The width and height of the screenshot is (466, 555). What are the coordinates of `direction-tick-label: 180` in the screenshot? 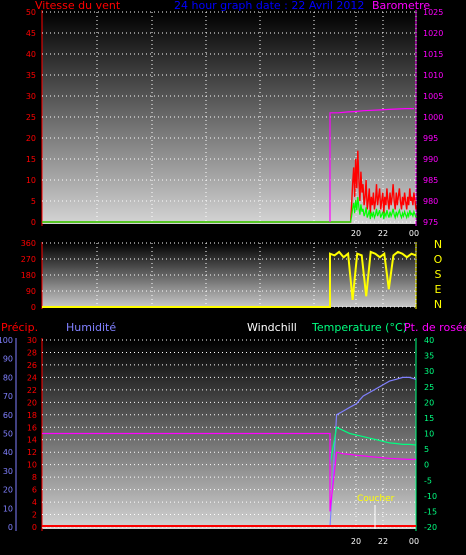 It's located at (28, 275).